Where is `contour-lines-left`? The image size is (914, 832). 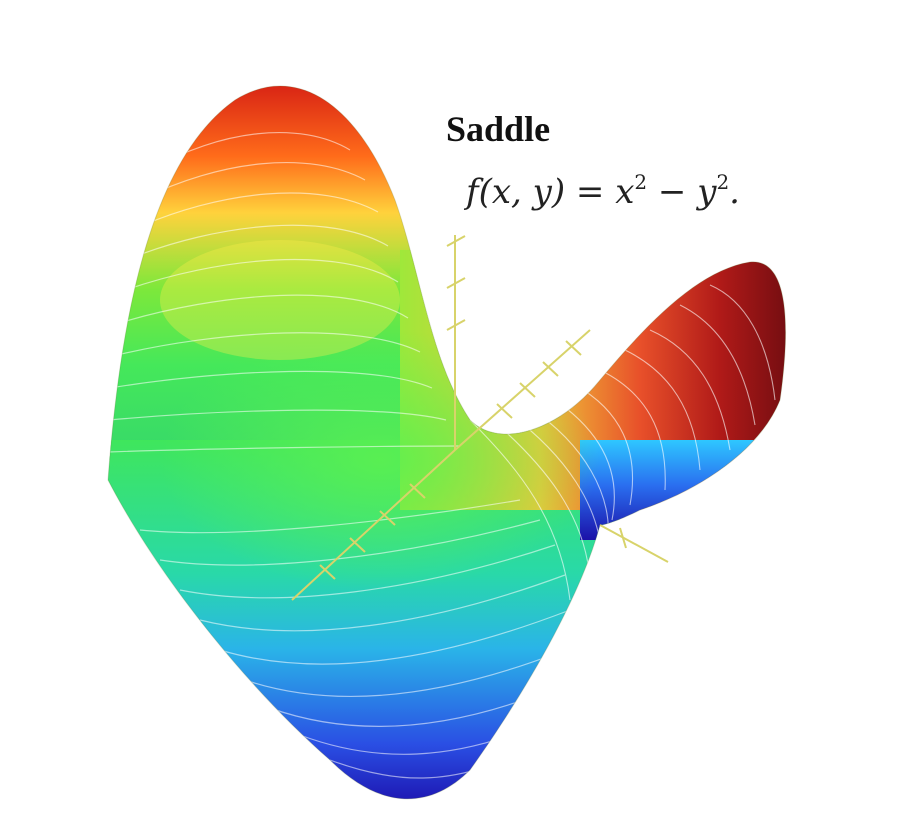 contour-lines-left is located at coordinates (284, 292).